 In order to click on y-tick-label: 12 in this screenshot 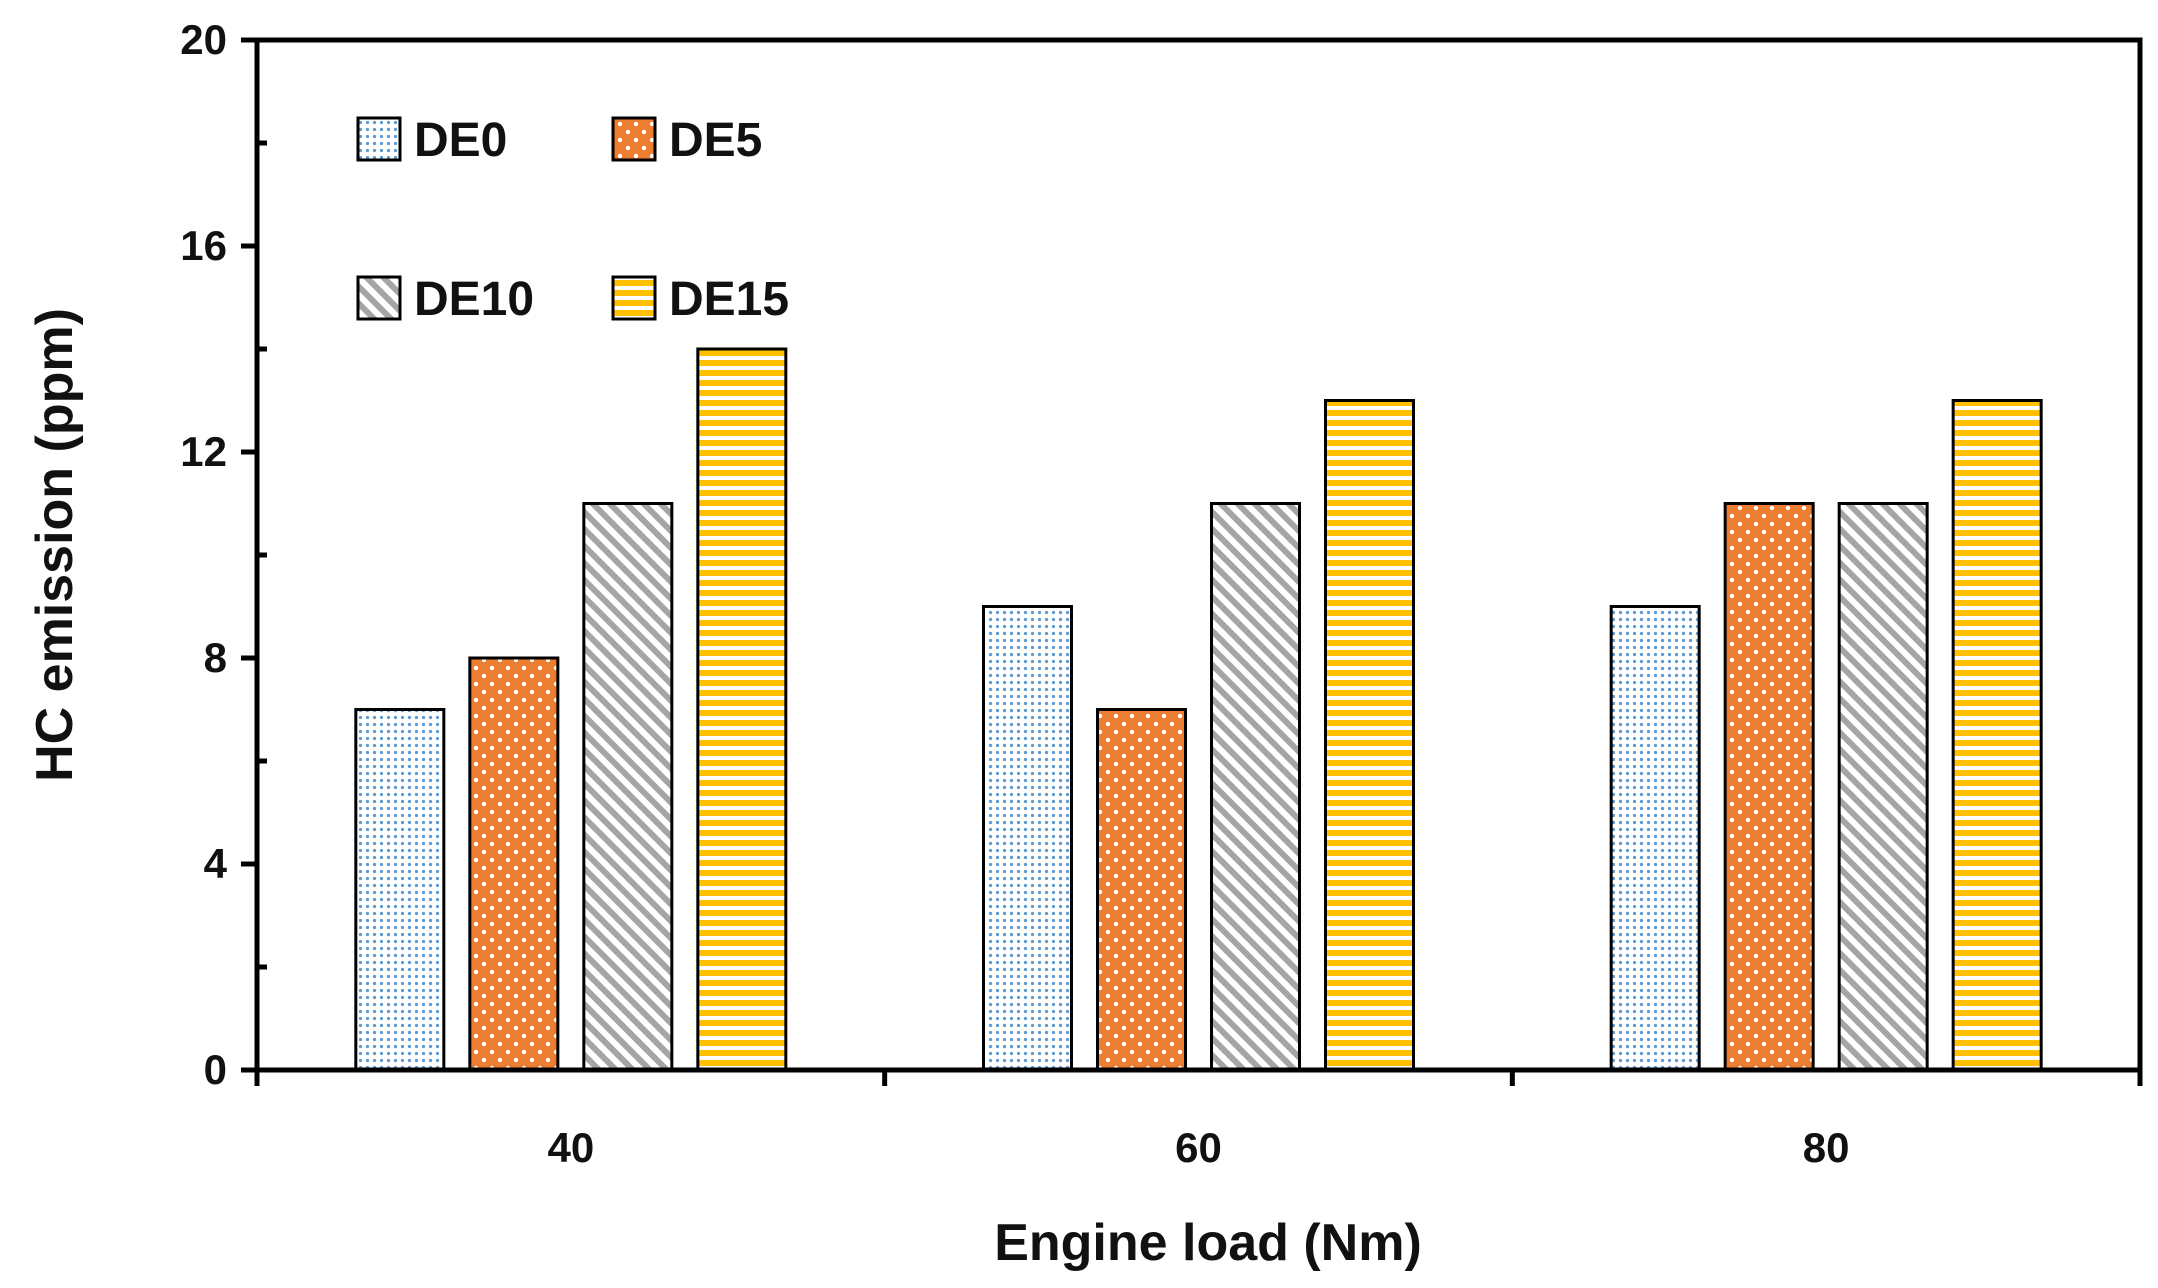, I will do `click(203, 451)`.